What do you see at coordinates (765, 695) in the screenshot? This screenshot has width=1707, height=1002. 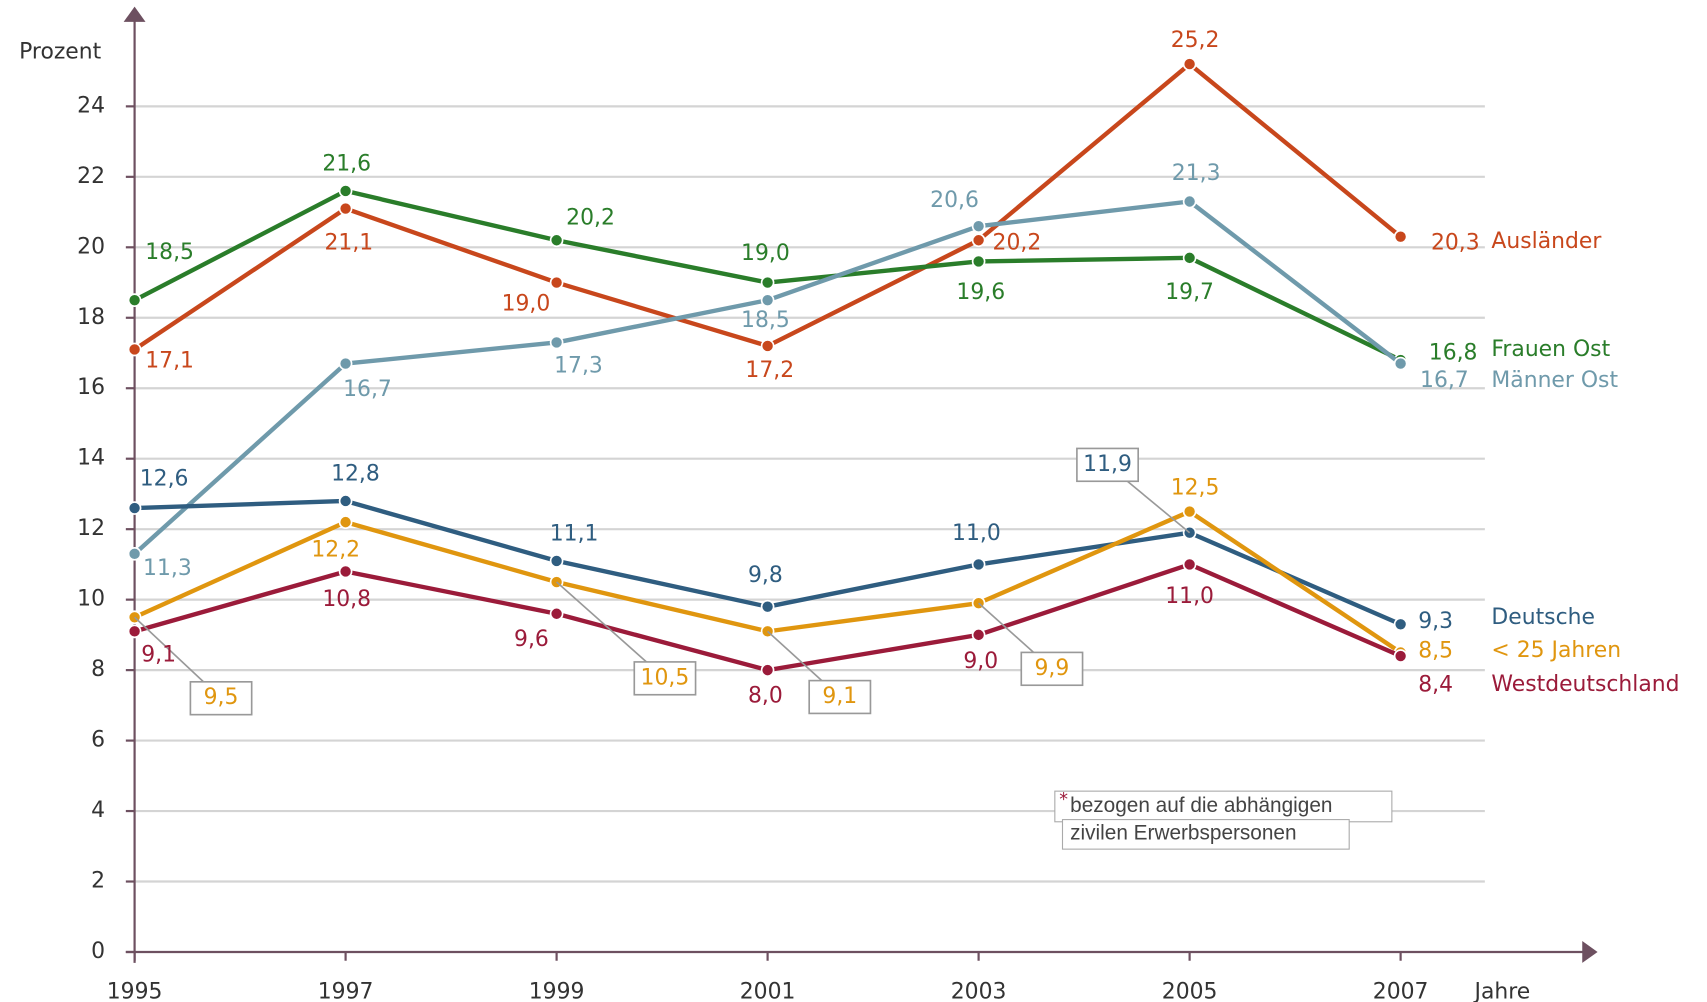 I see `data-label: 8,0` at bounding box center [765, 695].